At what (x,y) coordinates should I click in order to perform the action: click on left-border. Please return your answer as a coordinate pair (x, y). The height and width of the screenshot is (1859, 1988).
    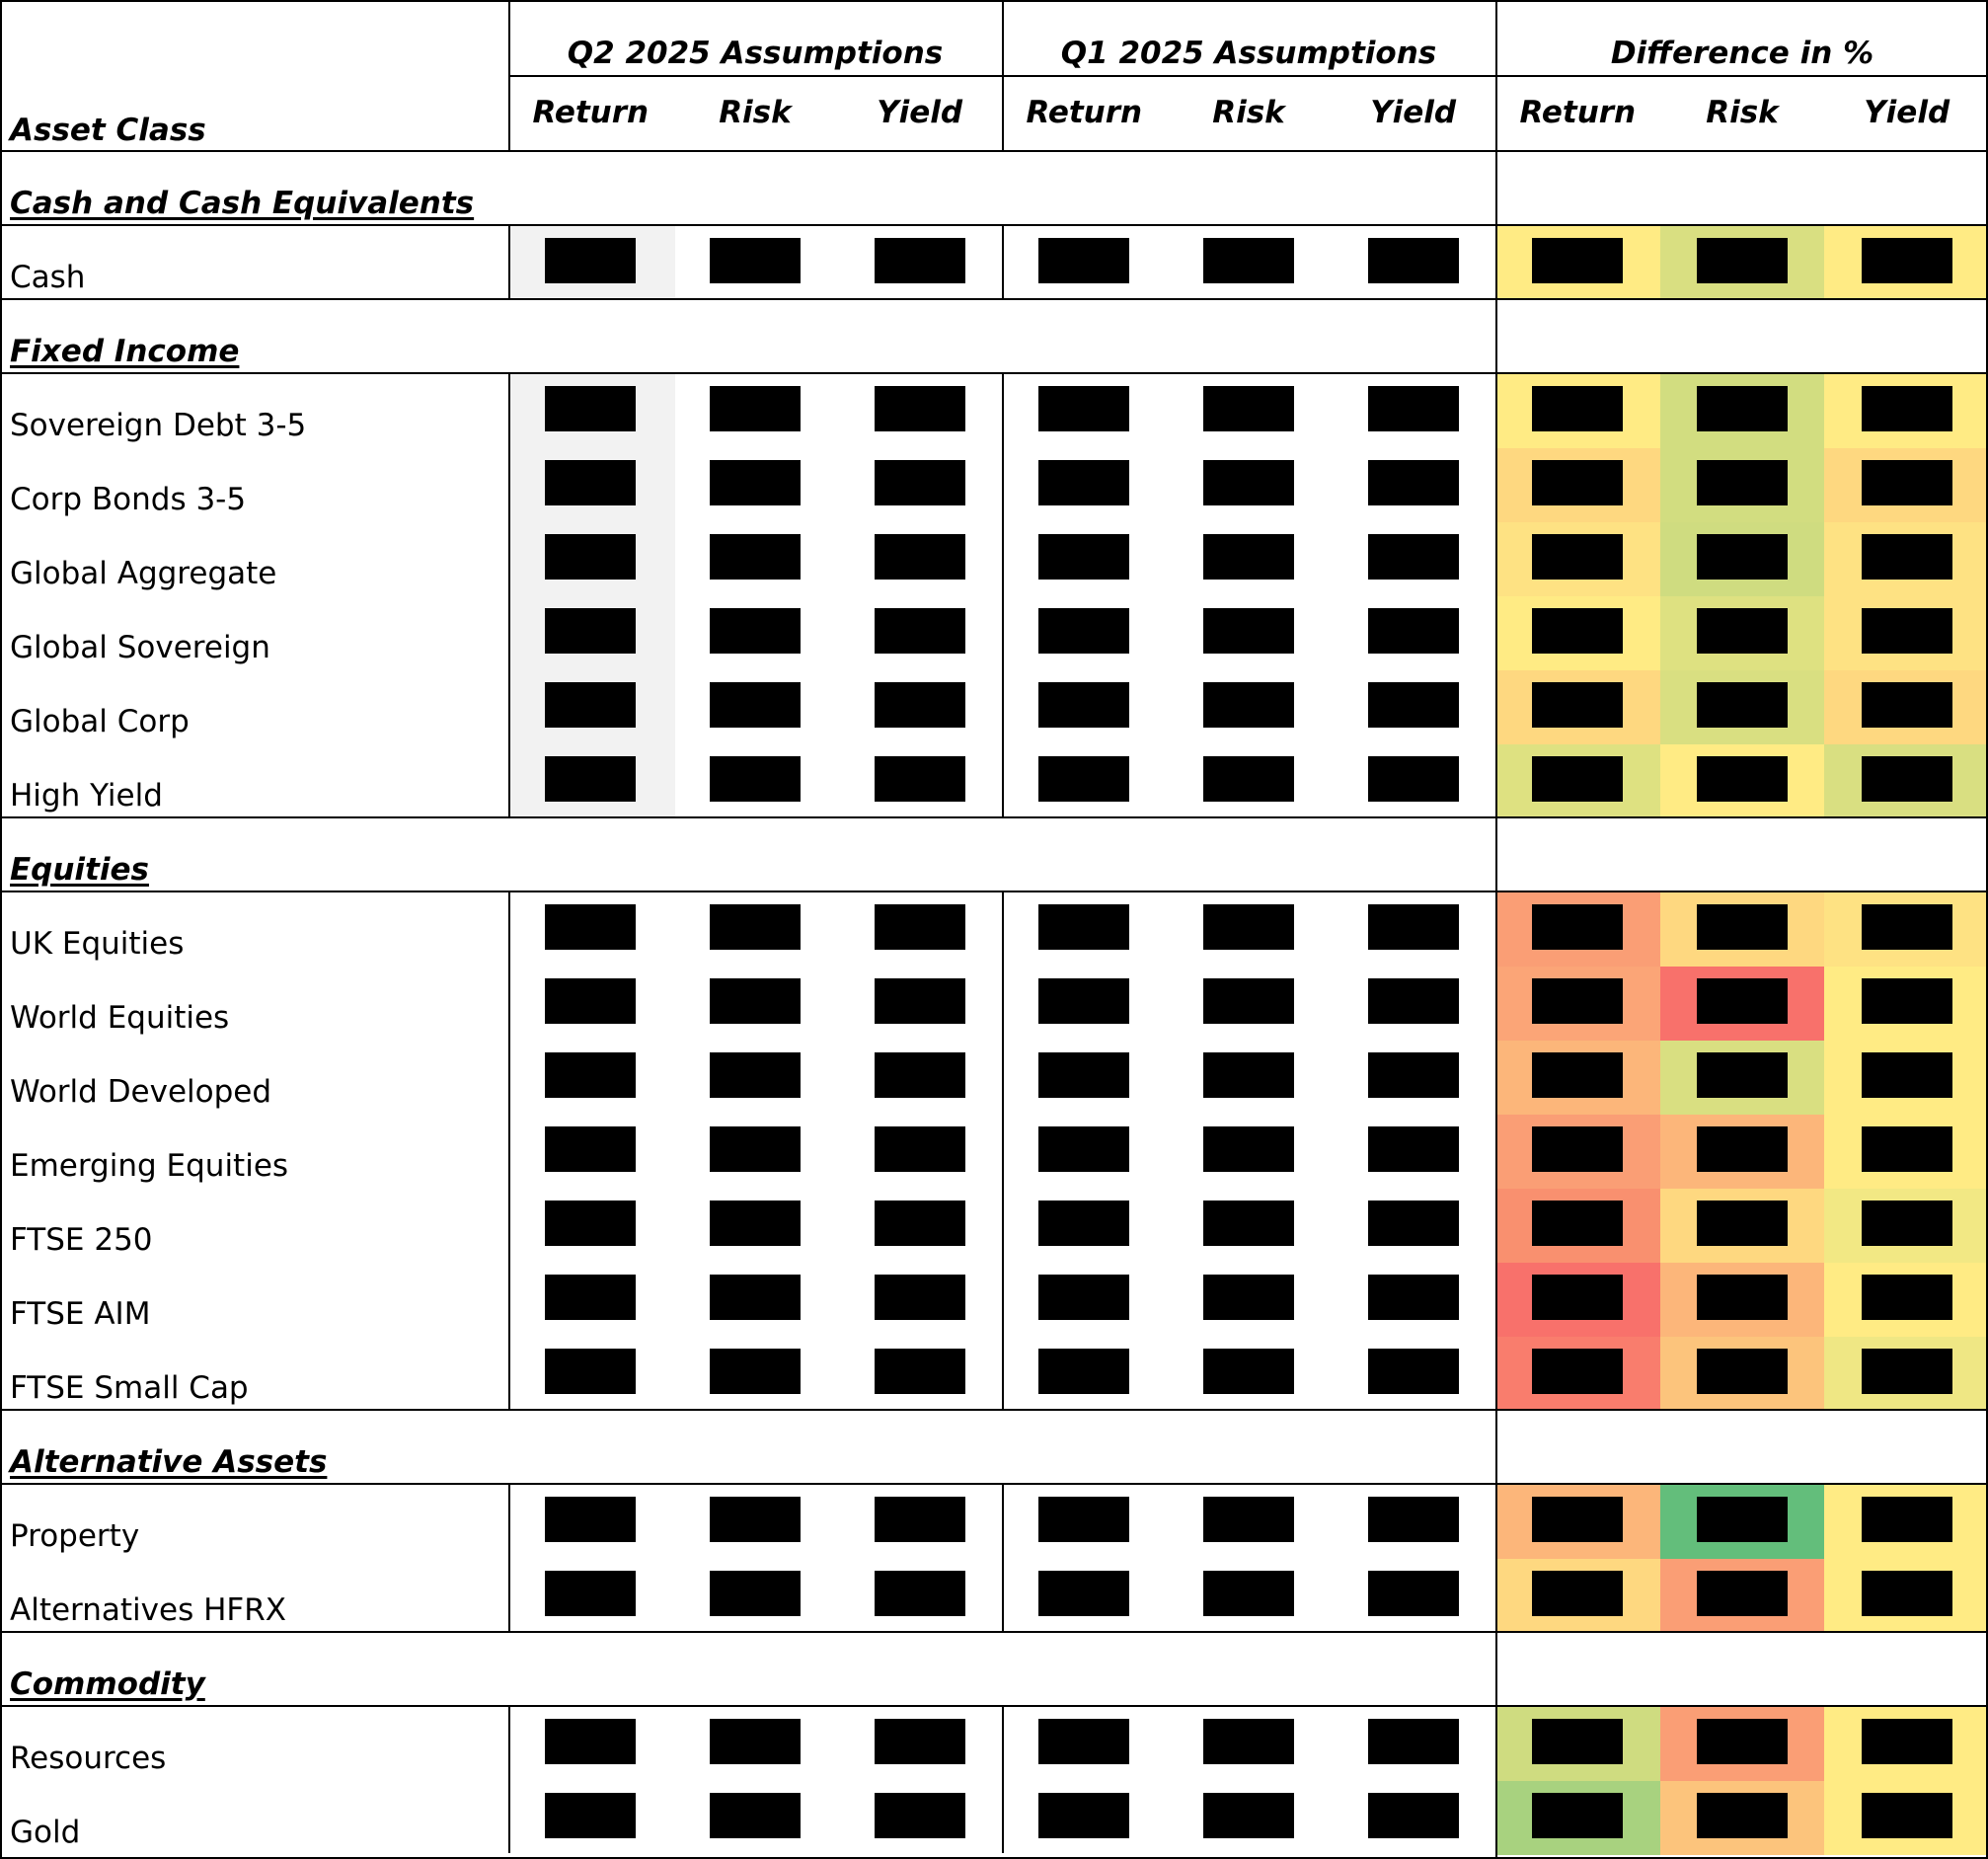
    Looking at the image, I should click on (1, 929).